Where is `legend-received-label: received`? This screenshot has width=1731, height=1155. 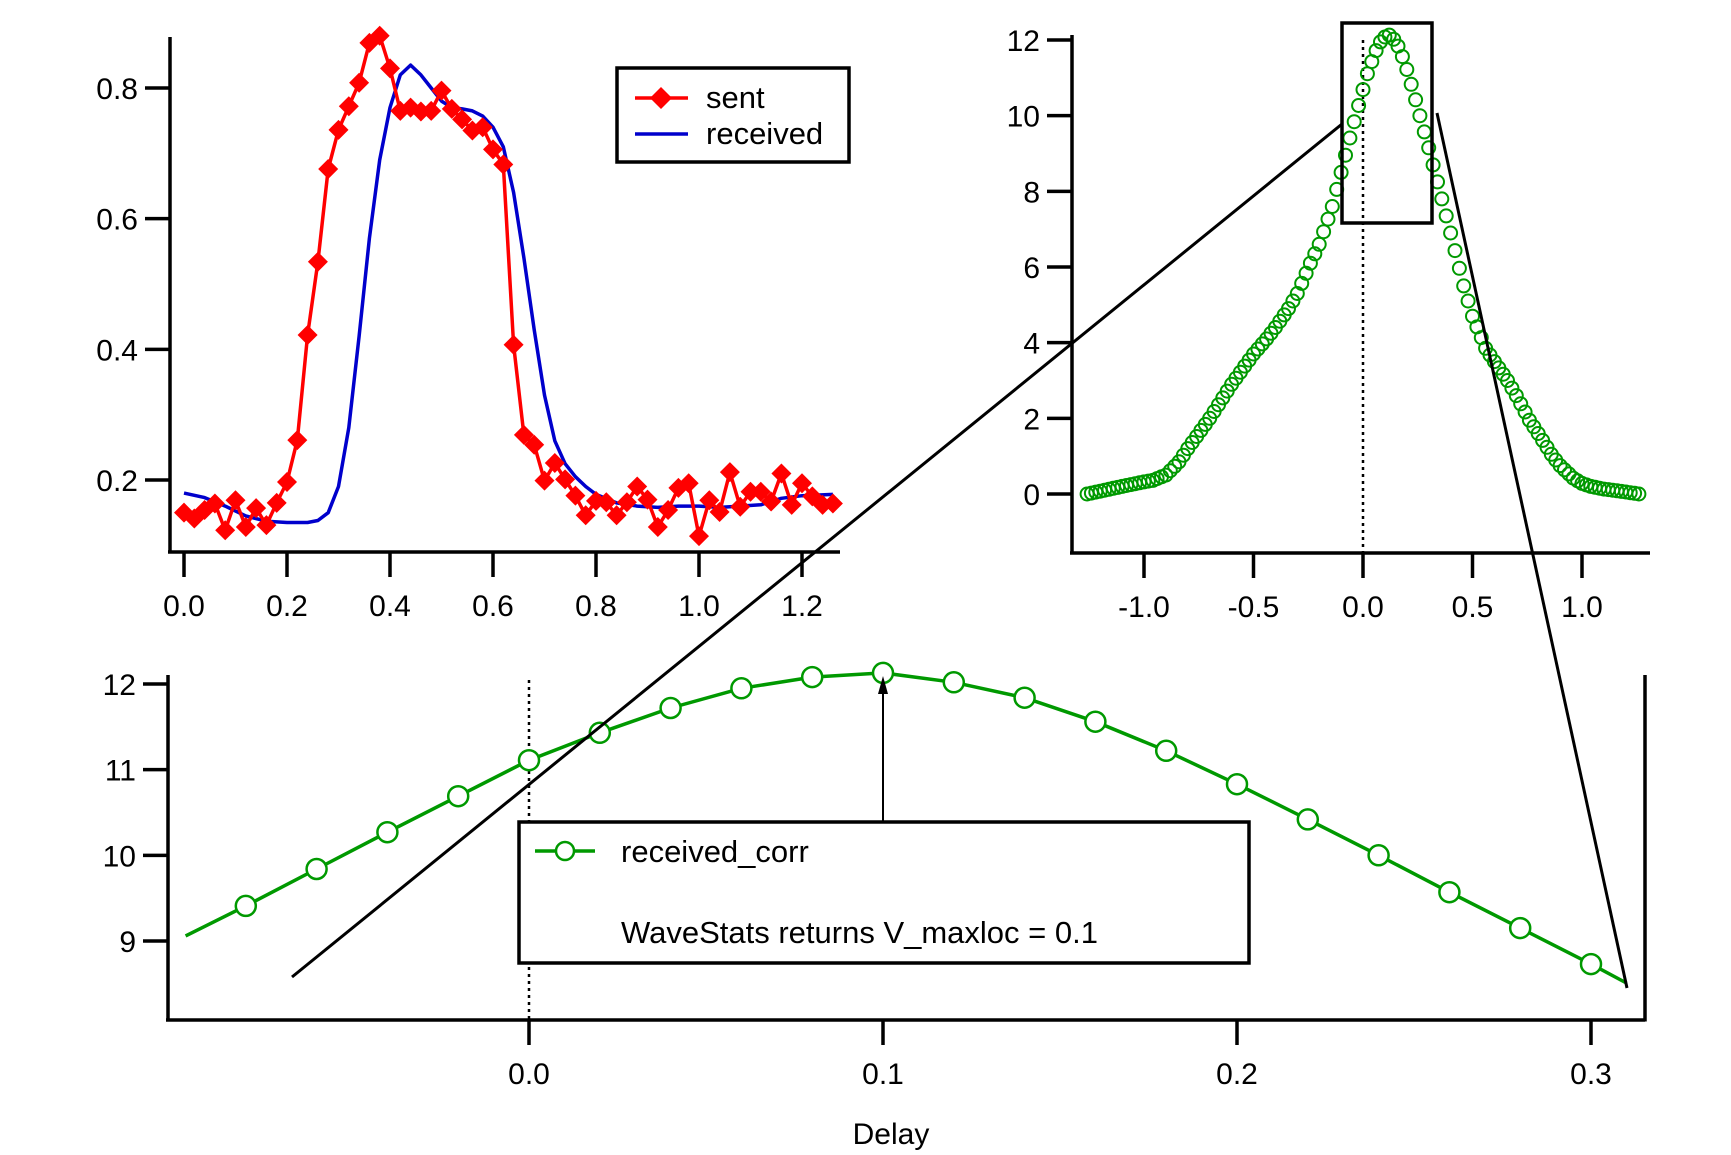 legend-received-label: received is located at coordinates (764, 133).